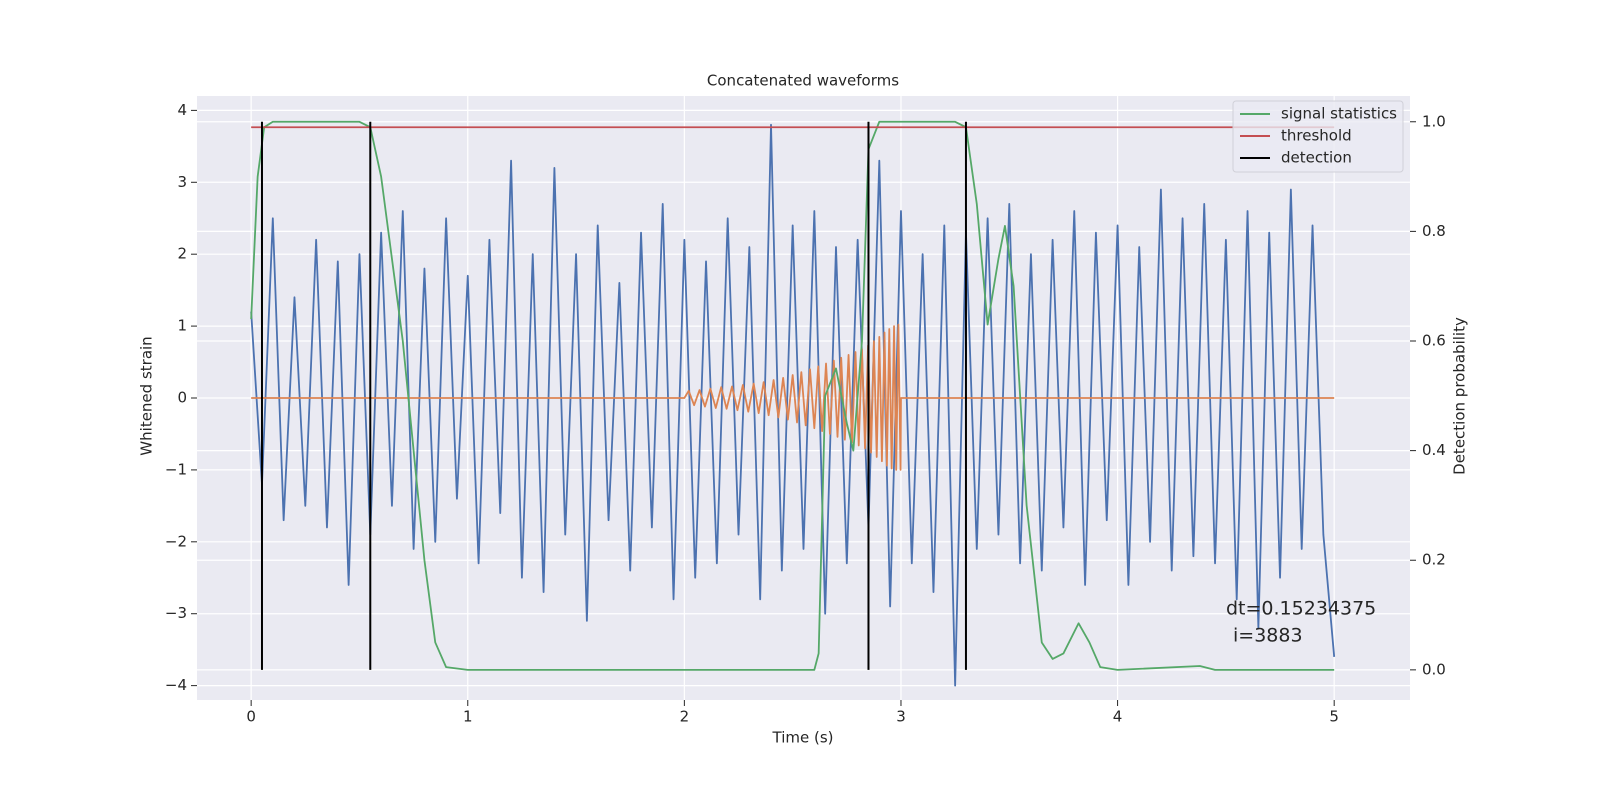 This screenshot has width=1600, height=800. What do you see at coordinates (176, 685) in the screenshot?
I see `y-tick-label: −4` at bounding box center [176, 685].